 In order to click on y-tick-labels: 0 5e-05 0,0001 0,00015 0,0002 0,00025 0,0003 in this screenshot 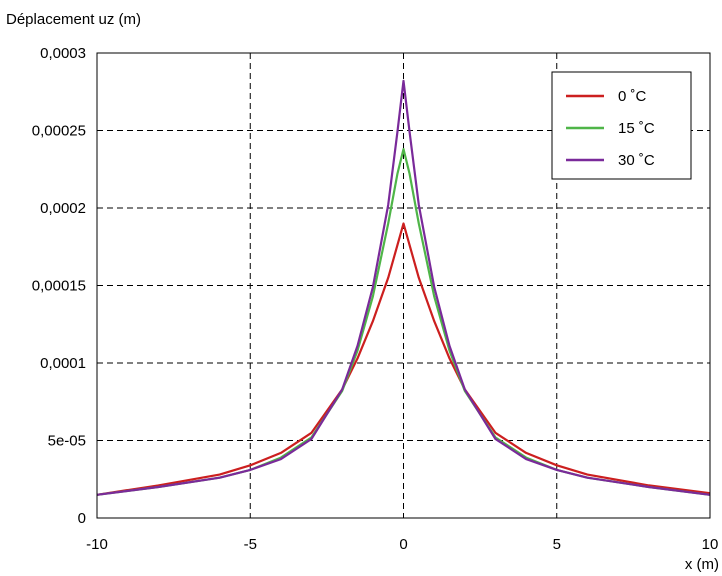, I will do `click(59, 286)`.